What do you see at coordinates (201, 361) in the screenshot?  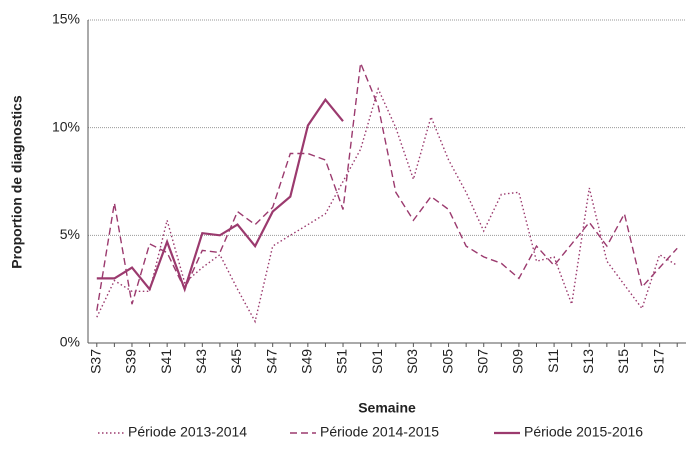 I see `x-tick-label: S43` at bounding box center [201, 361].